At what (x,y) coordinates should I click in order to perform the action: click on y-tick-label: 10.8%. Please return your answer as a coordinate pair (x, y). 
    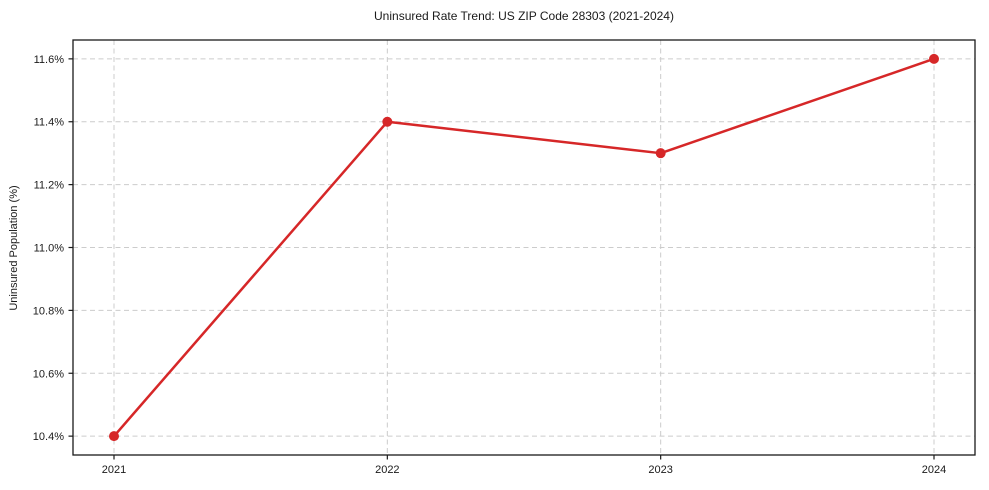
    Looking at the image, I should click on (48, 311).